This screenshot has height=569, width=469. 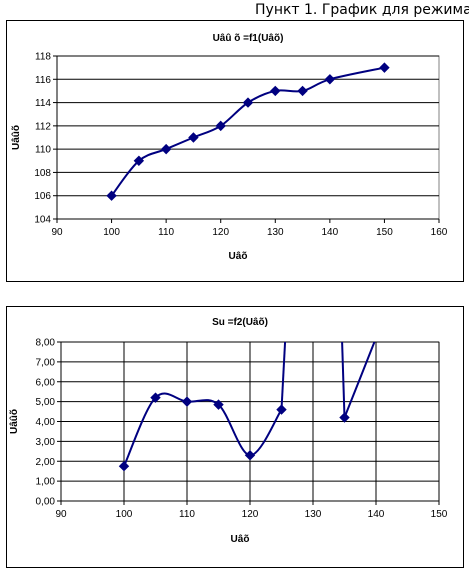 I want to click on y-tick-label: 1,00, so click(x=46, y=482).